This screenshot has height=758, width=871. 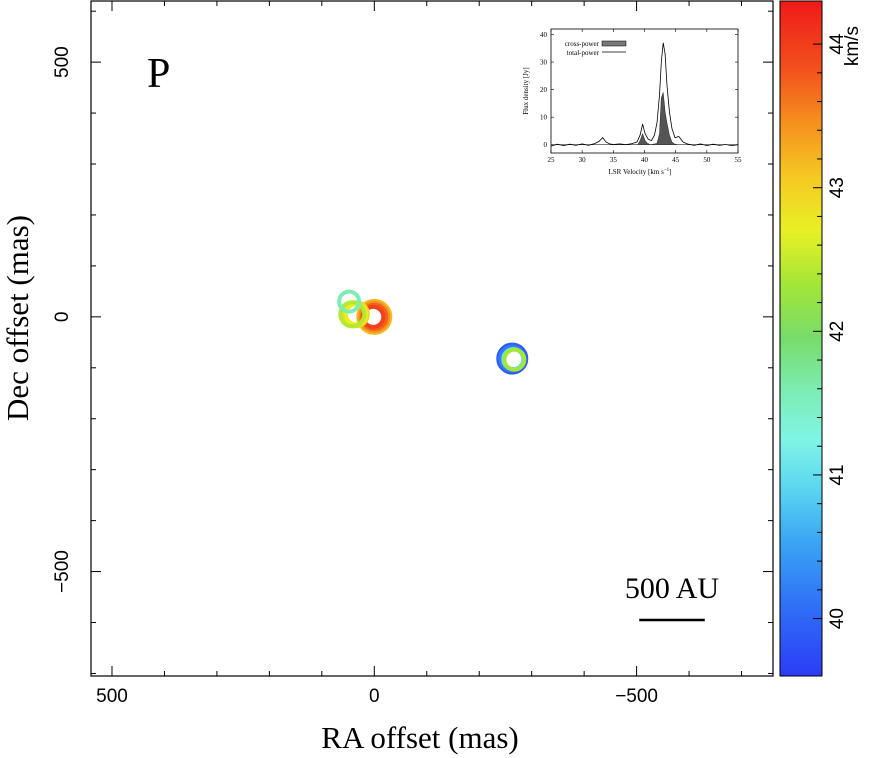 I want to click on inset-x-tick-label: 25, so click(x=552, y=160).